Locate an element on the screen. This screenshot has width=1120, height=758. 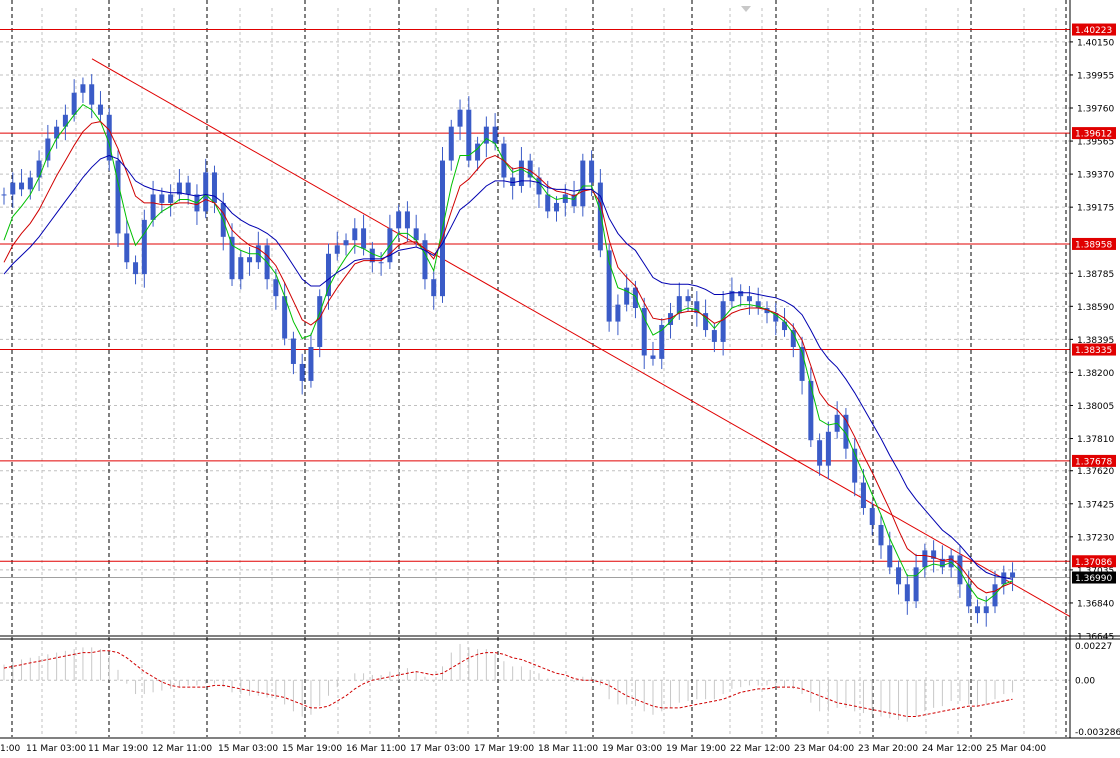
x-tick-label: 18 Mar 11:00 is located at coordinates (568, 749).